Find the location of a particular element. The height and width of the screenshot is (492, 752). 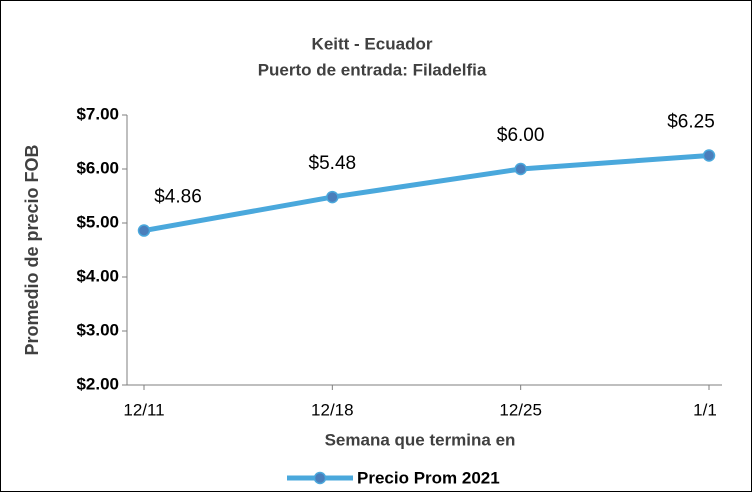

legend-label: Precio Prom 2021 is located at coordinates (428, 477).